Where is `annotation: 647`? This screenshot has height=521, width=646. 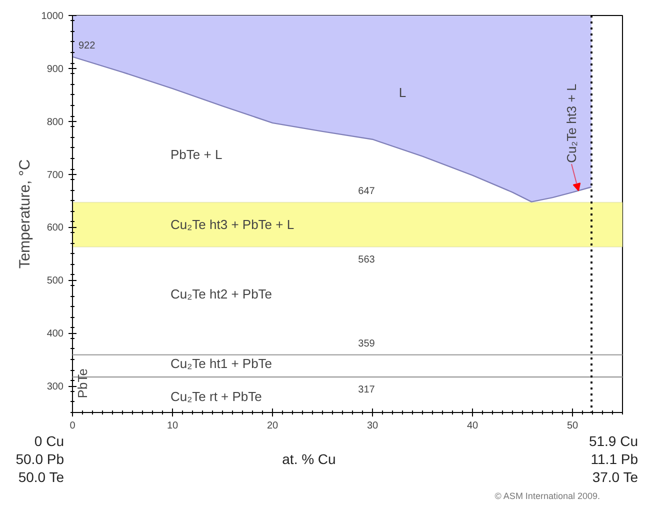
annotation: 647 is located at coordinates (367, 191).